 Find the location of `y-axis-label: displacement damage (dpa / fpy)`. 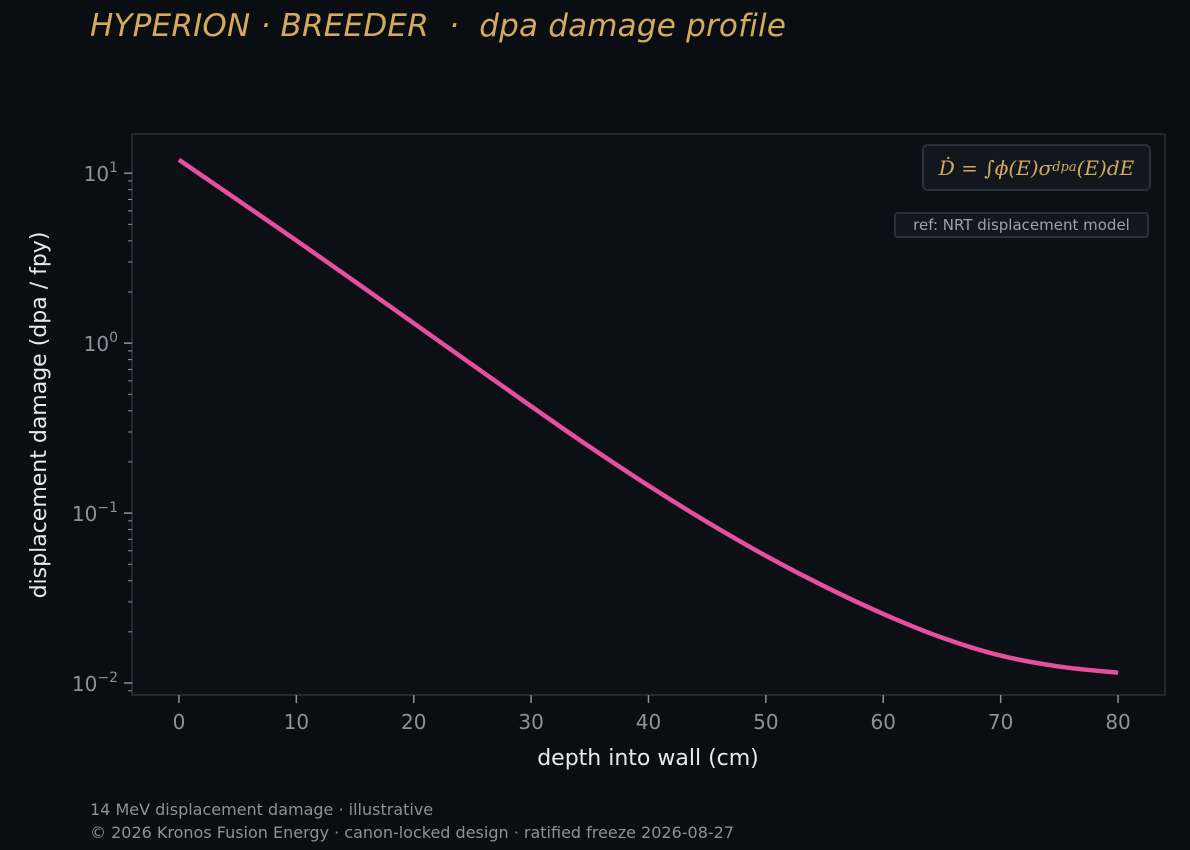

y-axis-label: displacement damage (dpa / fpy) is located at coordinates (39, 415).